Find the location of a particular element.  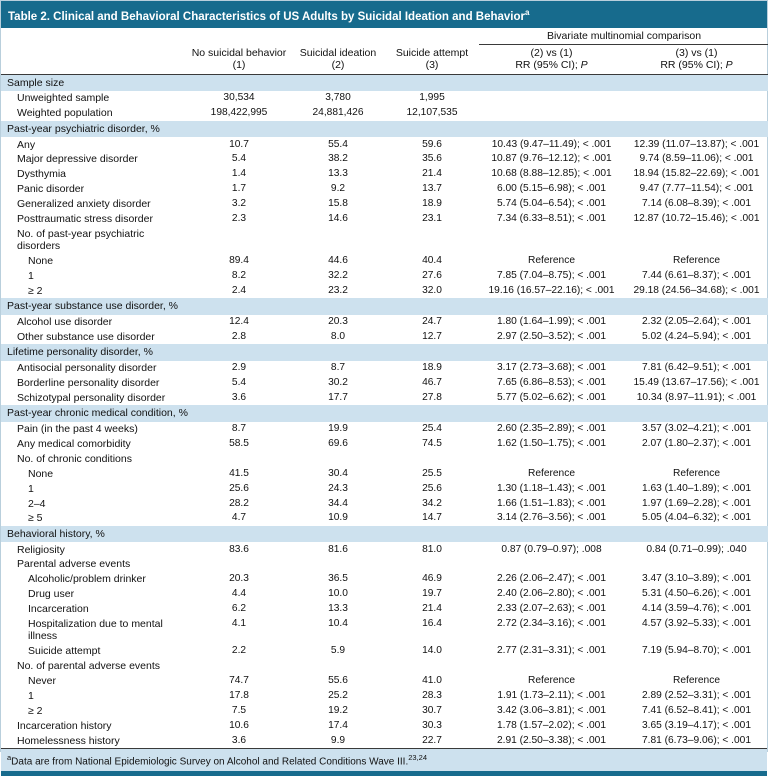

cell-value: 10.34 (8.97–11.91); < .001 is located at coordinates (696, 397).